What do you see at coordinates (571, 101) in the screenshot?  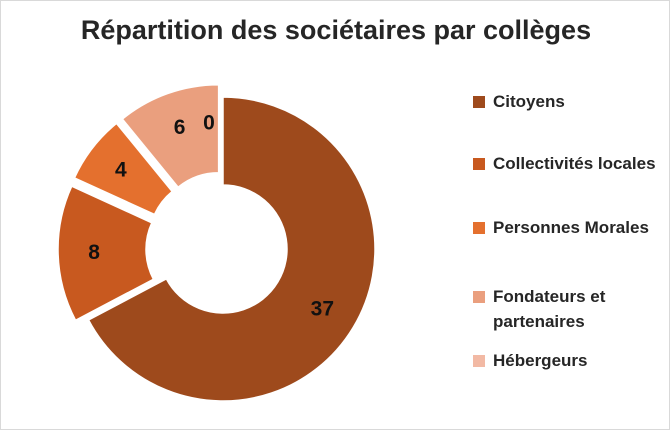 I see `legend-item-citoyens: Citoyens` at bounding box center [571, 101].